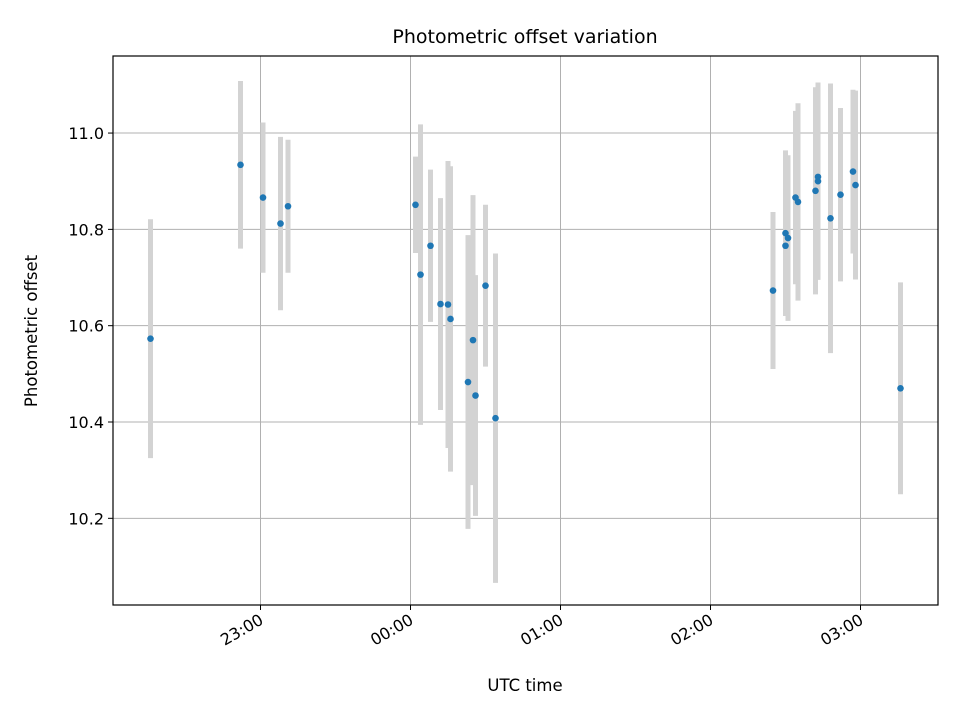 This screenshot has width=960, height=720. Describe the element at coordinates (31, 330) in the screenshot. I see `y-axis-title: Photometric offset` at that location.